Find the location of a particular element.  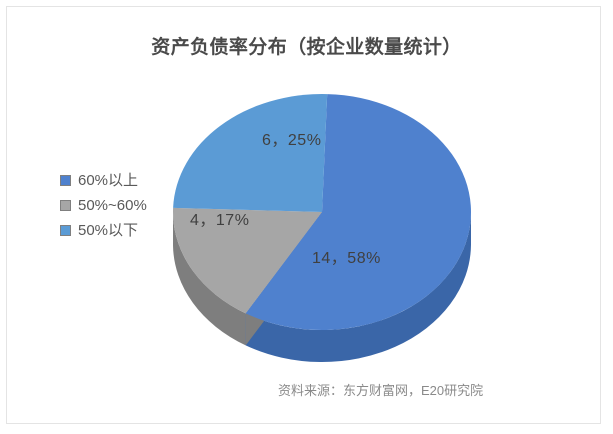

source-attribution: 资料来源：东方财富网，E20研究院 is located at coordinates (381, 390).